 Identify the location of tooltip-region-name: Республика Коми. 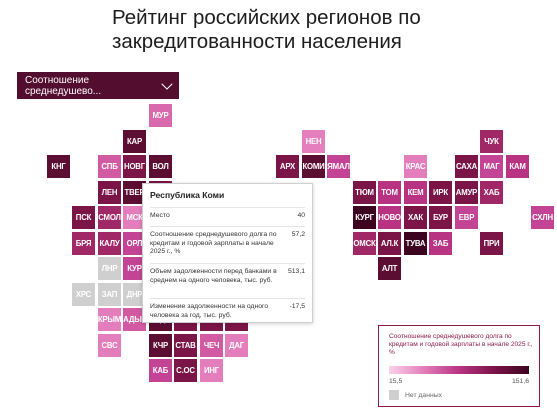
(187, 195).